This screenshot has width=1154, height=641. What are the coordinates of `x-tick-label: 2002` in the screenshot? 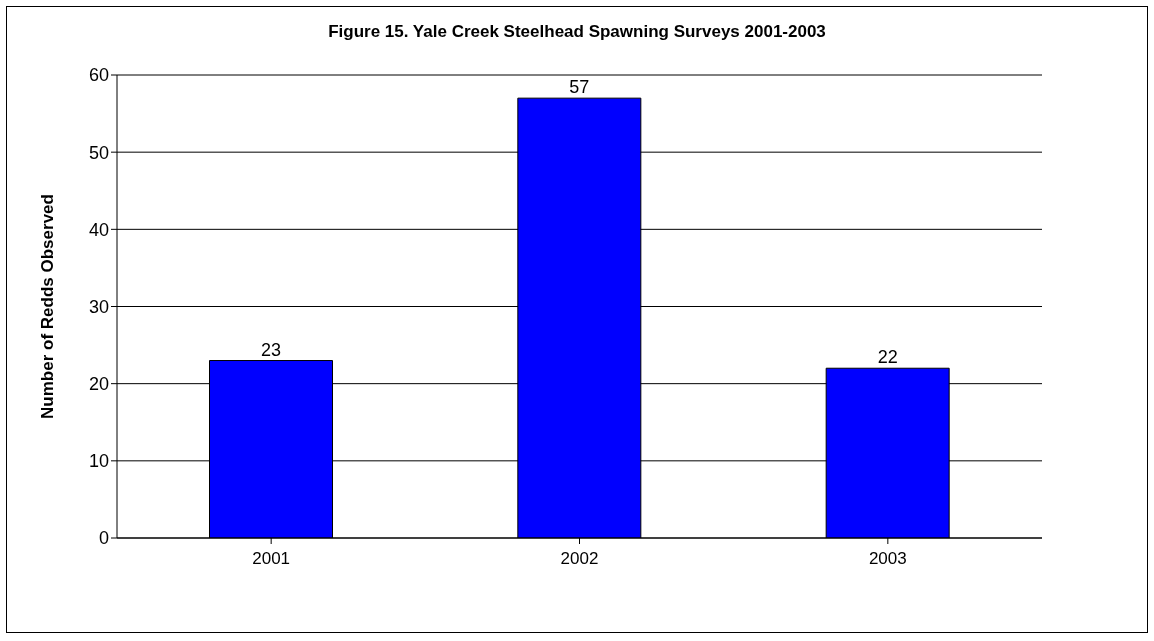 It's located at (579, 559).